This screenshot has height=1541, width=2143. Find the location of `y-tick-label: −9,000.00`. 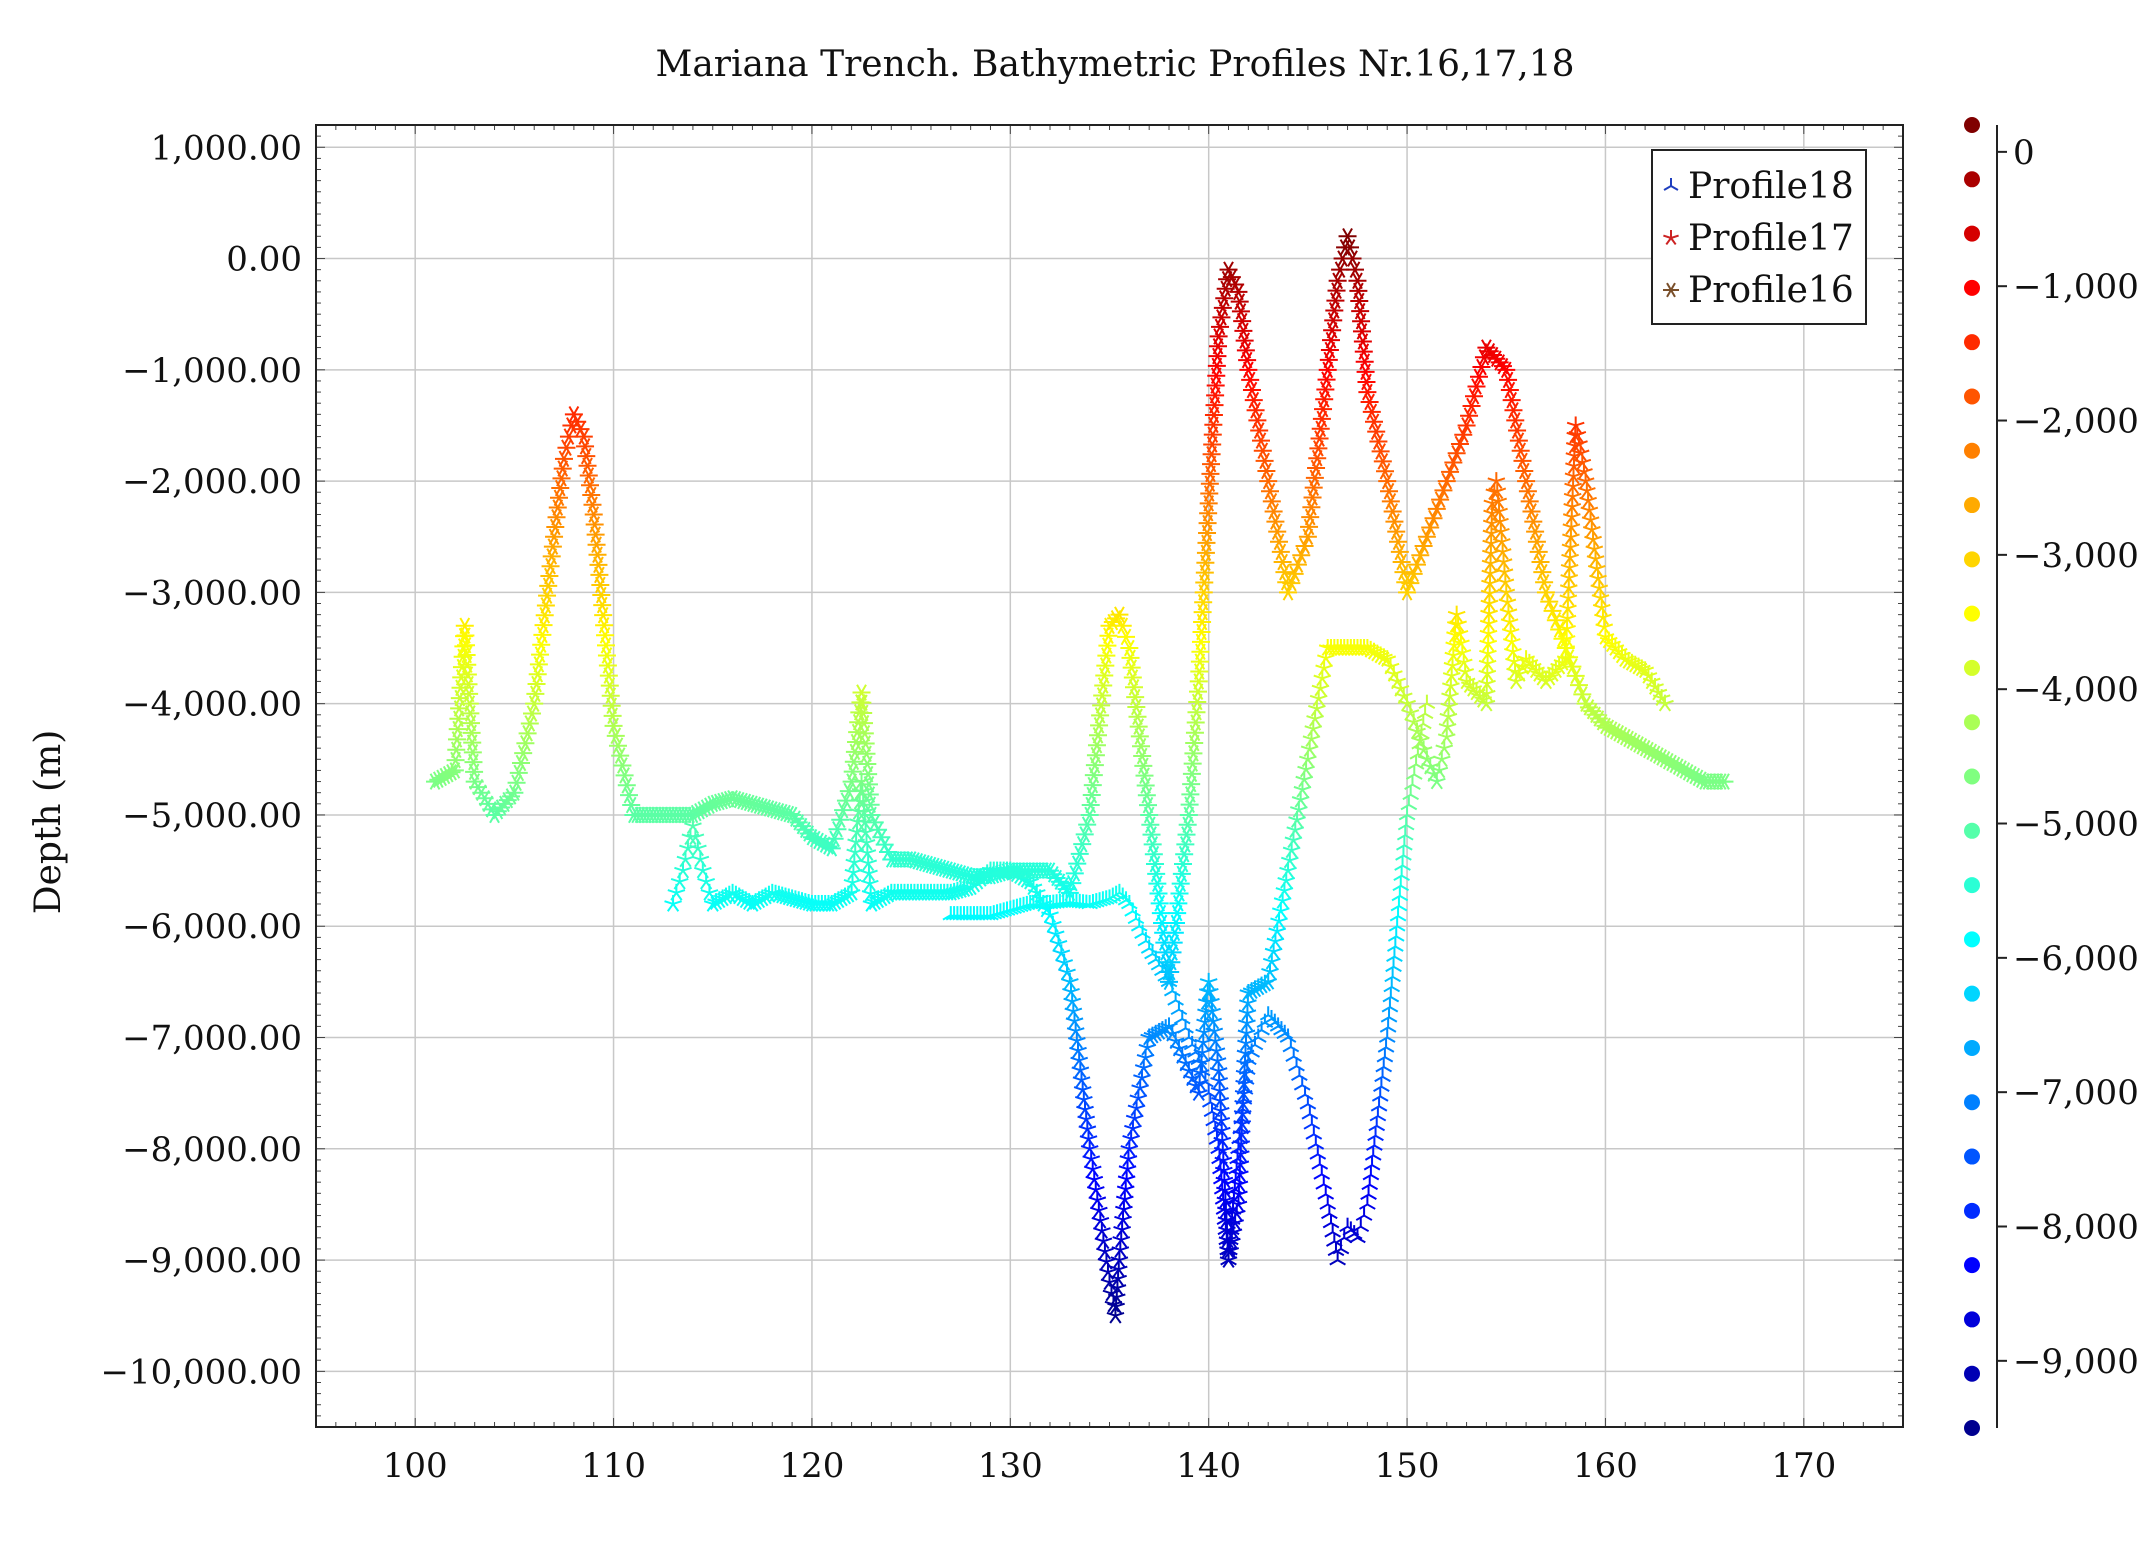

y-tick-label: −9,000.00 is located at coordinates (212, 1261).